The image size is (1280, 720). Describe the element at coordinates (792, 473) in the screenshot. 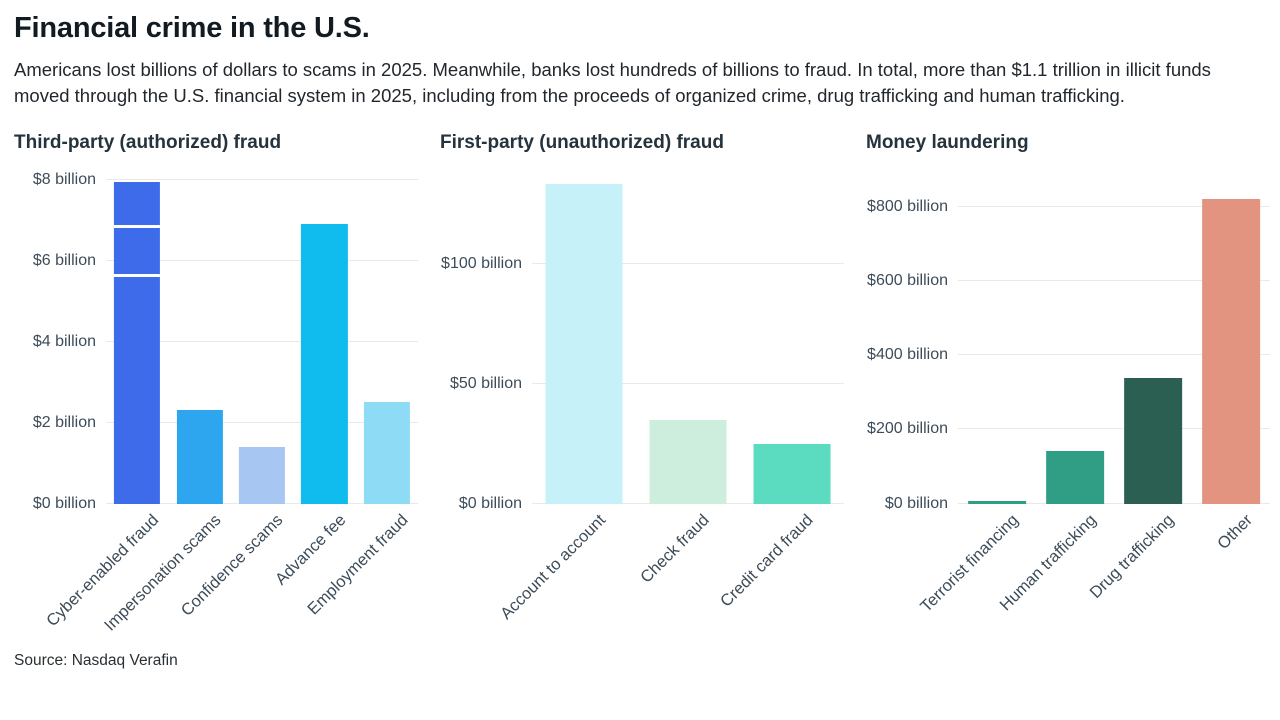

I see `bar-credit-card-fraud` at that location.